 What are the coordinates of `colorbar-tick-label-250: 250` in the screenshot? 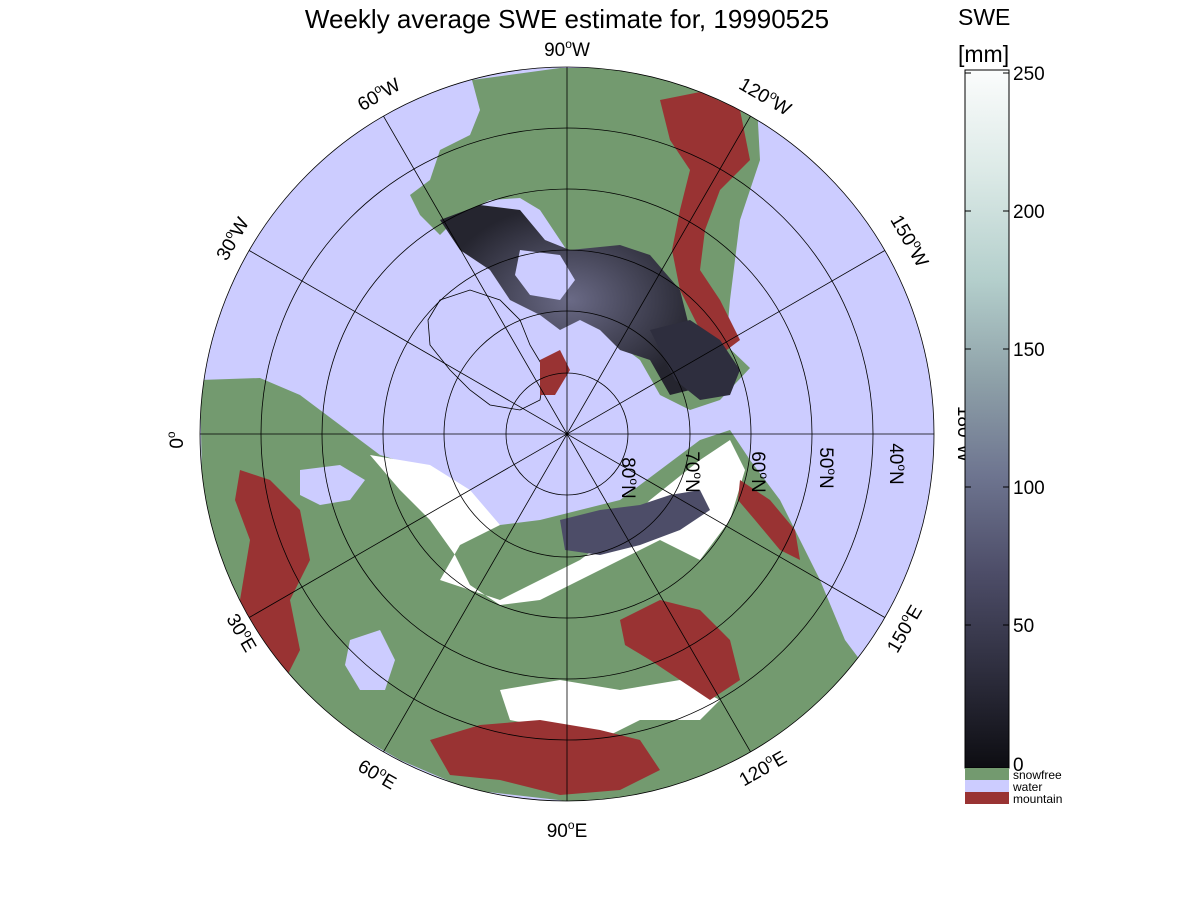 It's located at (1029, 74).